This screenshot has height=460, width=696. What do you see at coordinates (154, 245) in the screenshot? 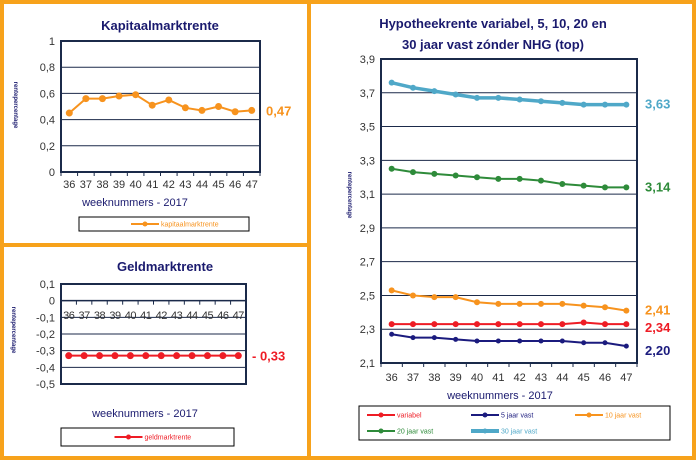
I see `panel-divider-horizontal` at bounding box center [154, 245].